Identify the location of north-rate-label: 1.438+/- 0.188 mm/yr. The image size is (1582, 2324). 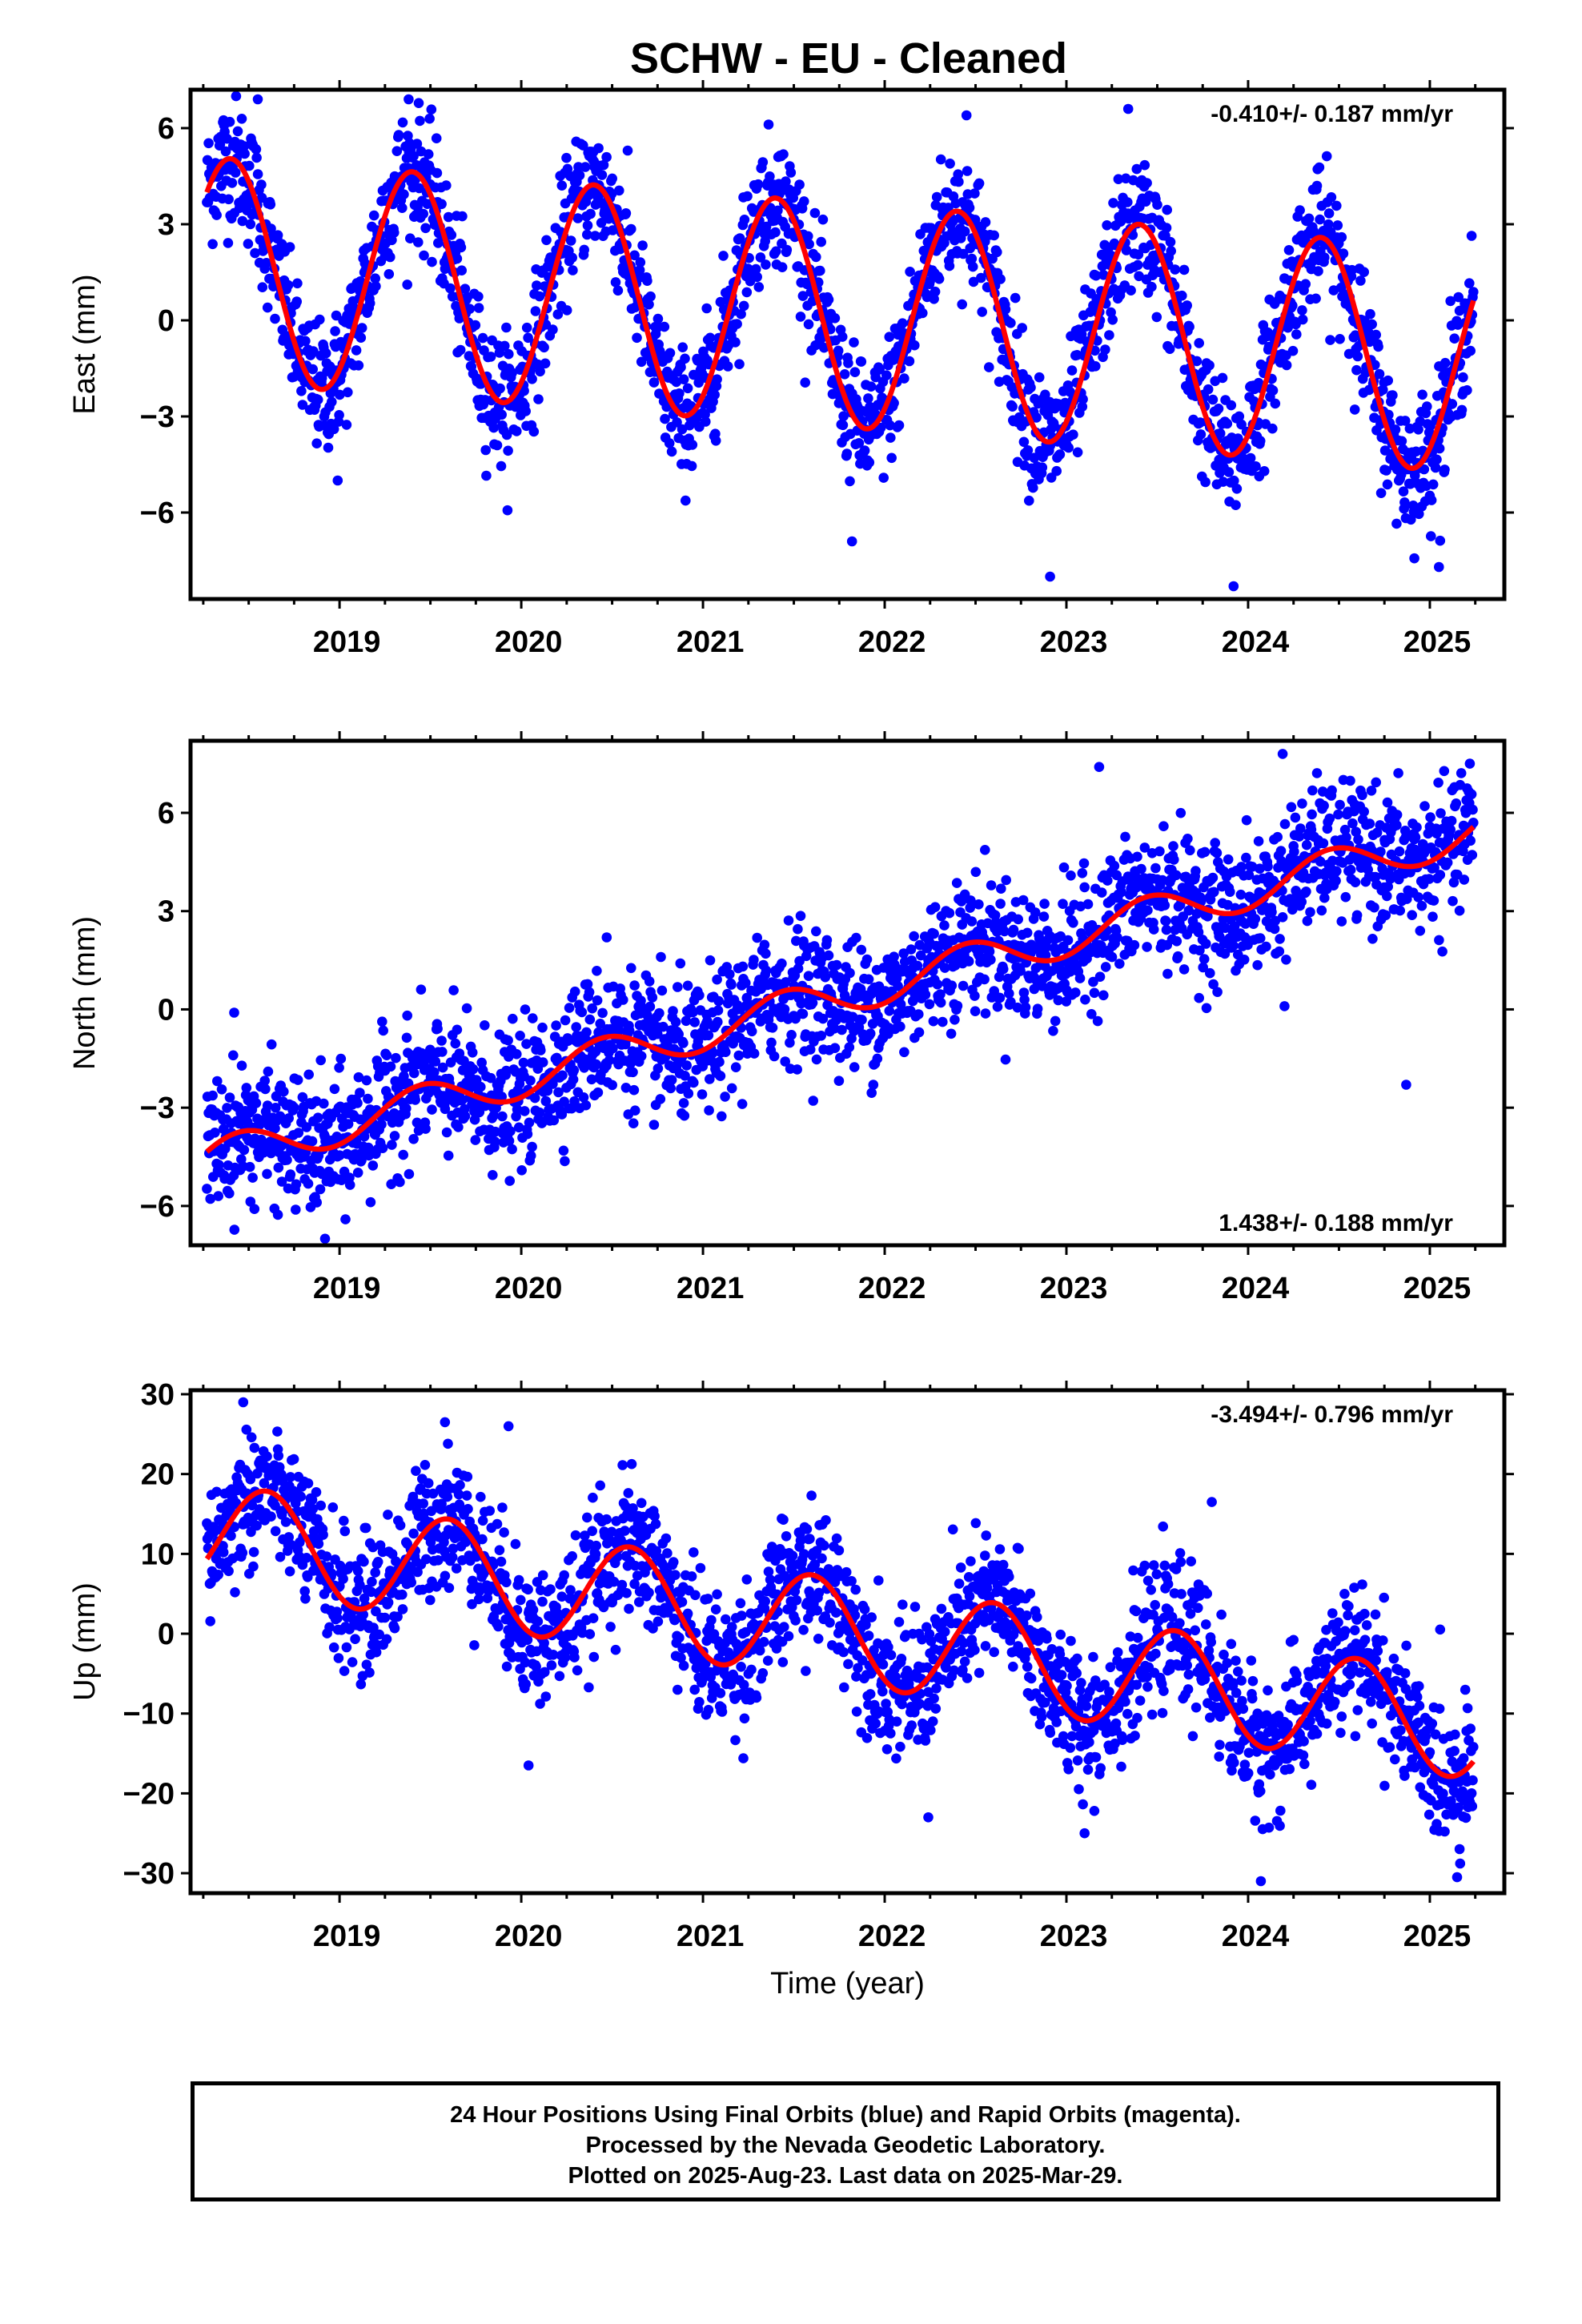
(1336, 1223).